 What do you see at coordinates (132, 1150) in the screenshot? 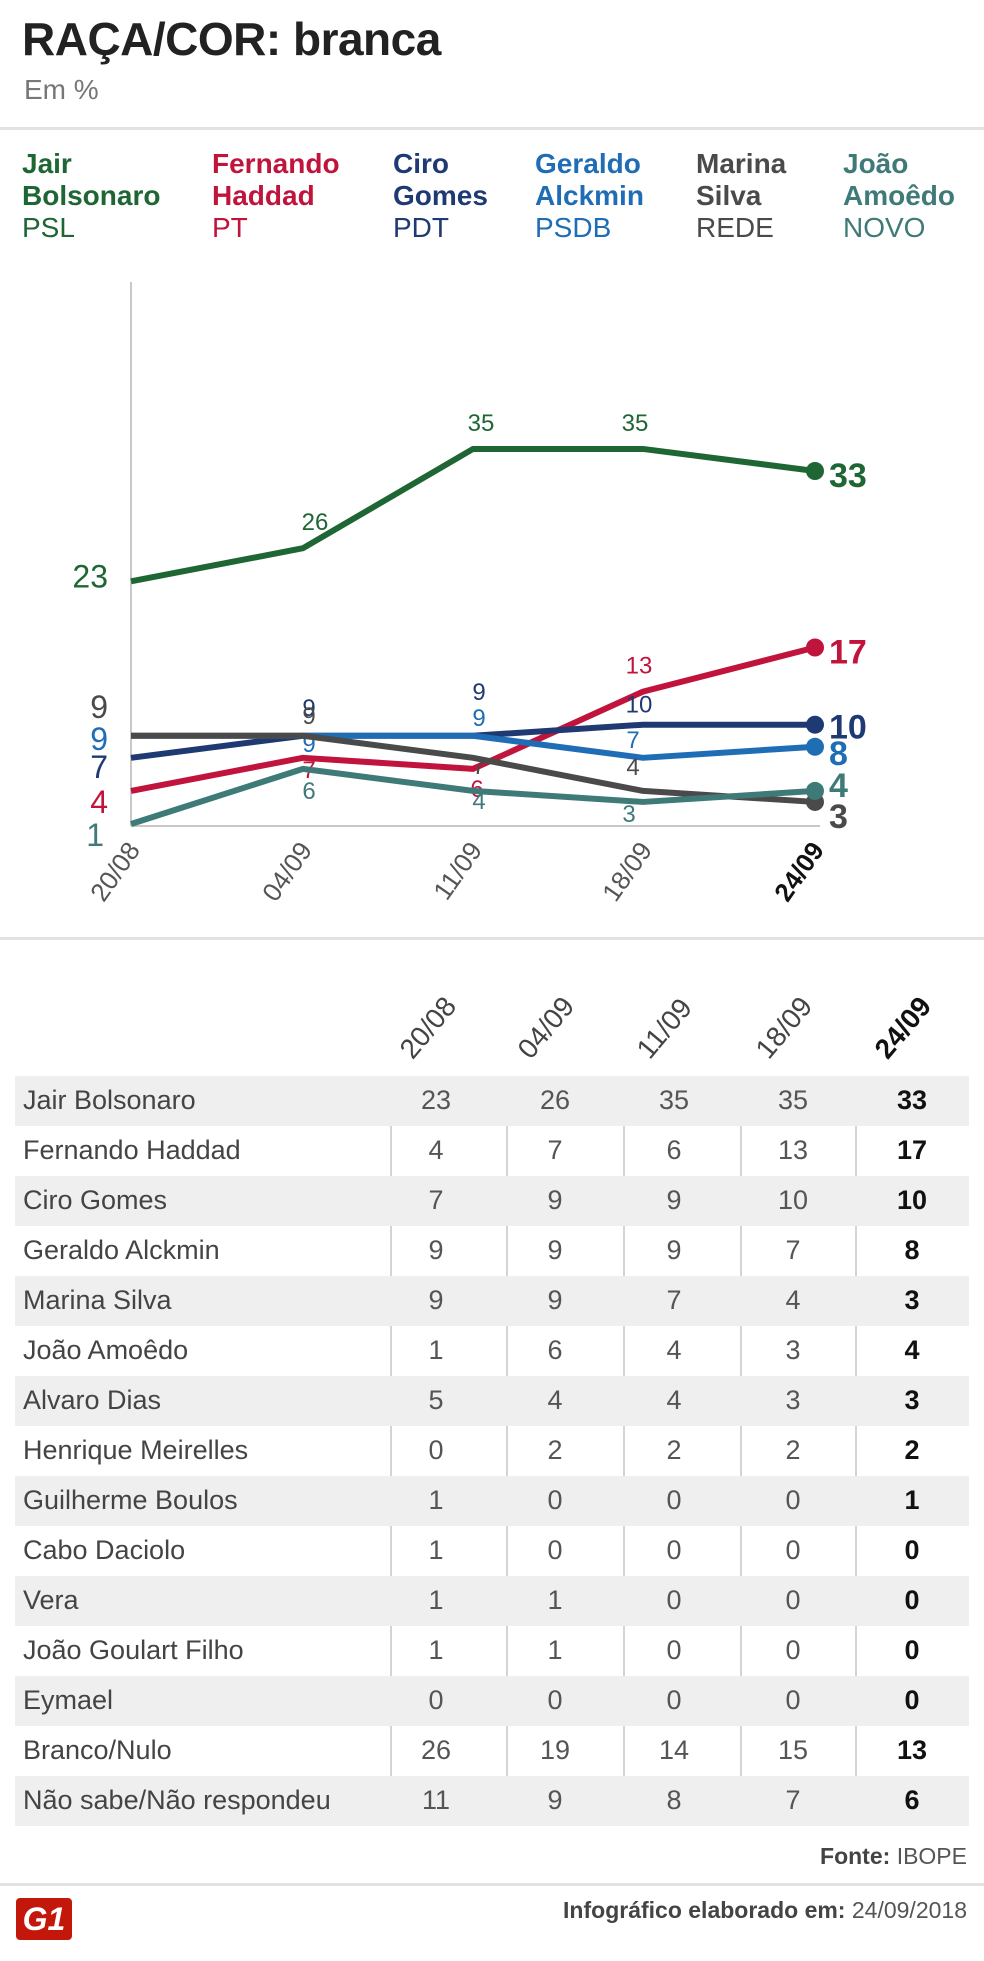
I see `row-label: Fernando Haddad` at bounding box center [132, 1150].